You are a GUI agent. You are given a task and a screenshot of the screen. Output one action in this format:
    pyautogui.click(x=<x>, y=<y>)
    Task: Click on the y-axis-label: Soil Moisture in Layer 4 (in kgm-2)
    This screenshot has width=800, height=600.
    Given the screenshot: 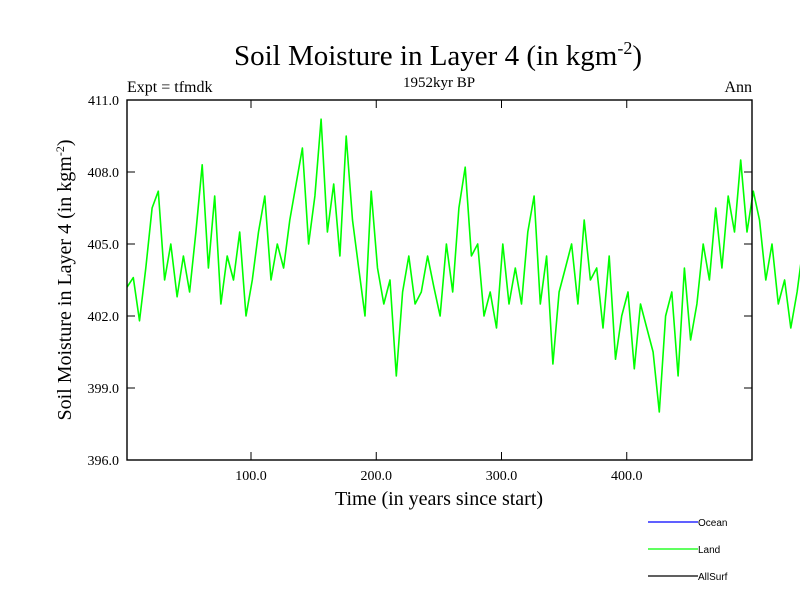 What is the action you would take?
    pyautogui.click(x=64, y=279)
    